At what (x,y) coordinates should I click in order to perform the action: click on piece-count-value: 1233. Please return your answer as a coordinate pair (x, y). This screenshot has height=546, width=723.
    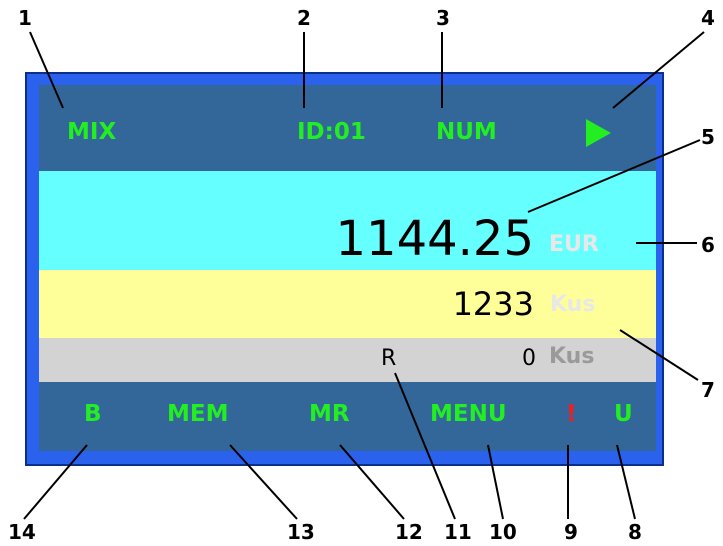
    Looking at the image, I should click on (493, 304).